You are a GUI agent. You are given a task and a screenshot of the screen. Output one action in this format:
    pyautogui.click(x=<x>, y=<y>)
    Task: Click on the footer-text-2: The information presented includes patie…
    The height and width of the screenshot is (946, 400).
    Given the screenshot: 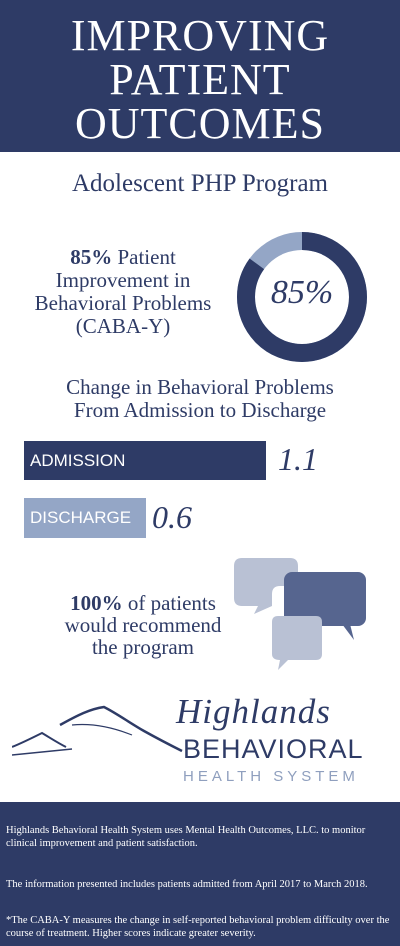 What is the action you would take?
    pyautogui.click(x=187, y=884)
    